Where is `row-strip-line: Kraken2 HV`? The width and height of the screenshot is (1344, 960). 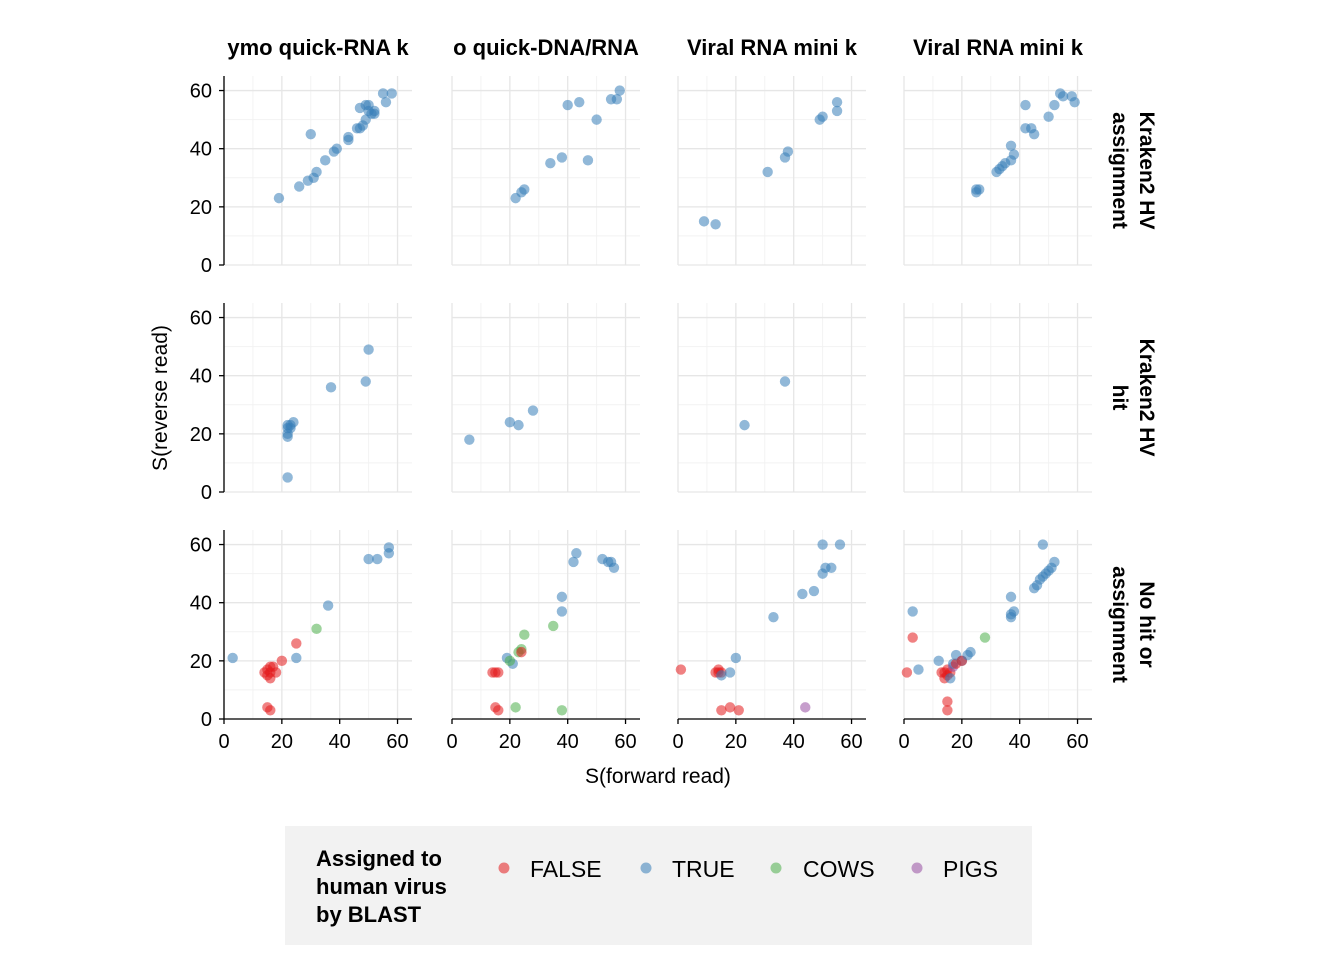 row-strip-line: Kraken2 HV is located at coordinates (1146, 171).